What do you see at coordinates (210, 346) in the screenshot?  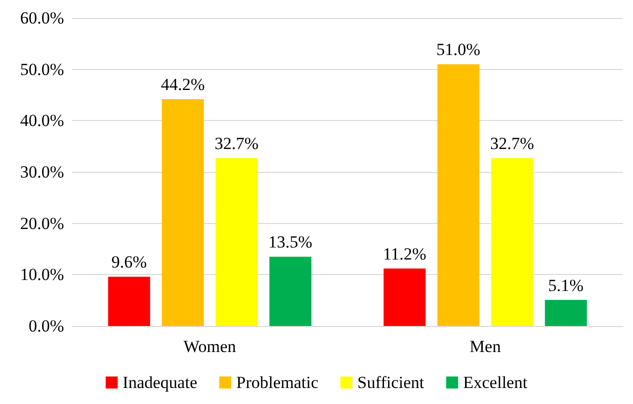 I see `x-tick-label: Women` at bounding box center [210, 346].